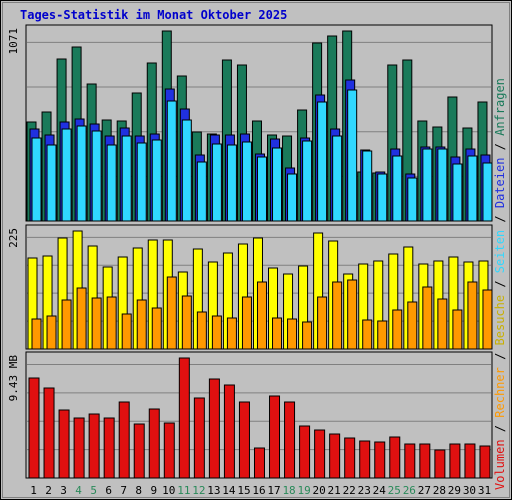 Image resolution: width=512 pixels, height=500 pixels. What do you see at coordinates (334, 490) in the screenshot?
I see `x-tick-label-day-21: 21` at bounding box center [334, 490].